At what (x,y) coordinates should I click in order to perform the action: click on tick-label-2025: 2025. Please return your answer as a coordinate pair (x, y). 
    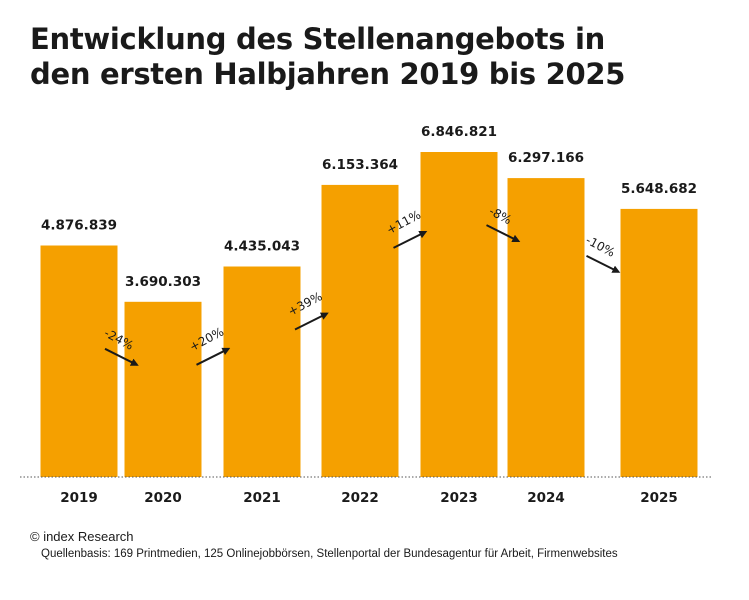
    Looking at the image, I should click on (659, 498).